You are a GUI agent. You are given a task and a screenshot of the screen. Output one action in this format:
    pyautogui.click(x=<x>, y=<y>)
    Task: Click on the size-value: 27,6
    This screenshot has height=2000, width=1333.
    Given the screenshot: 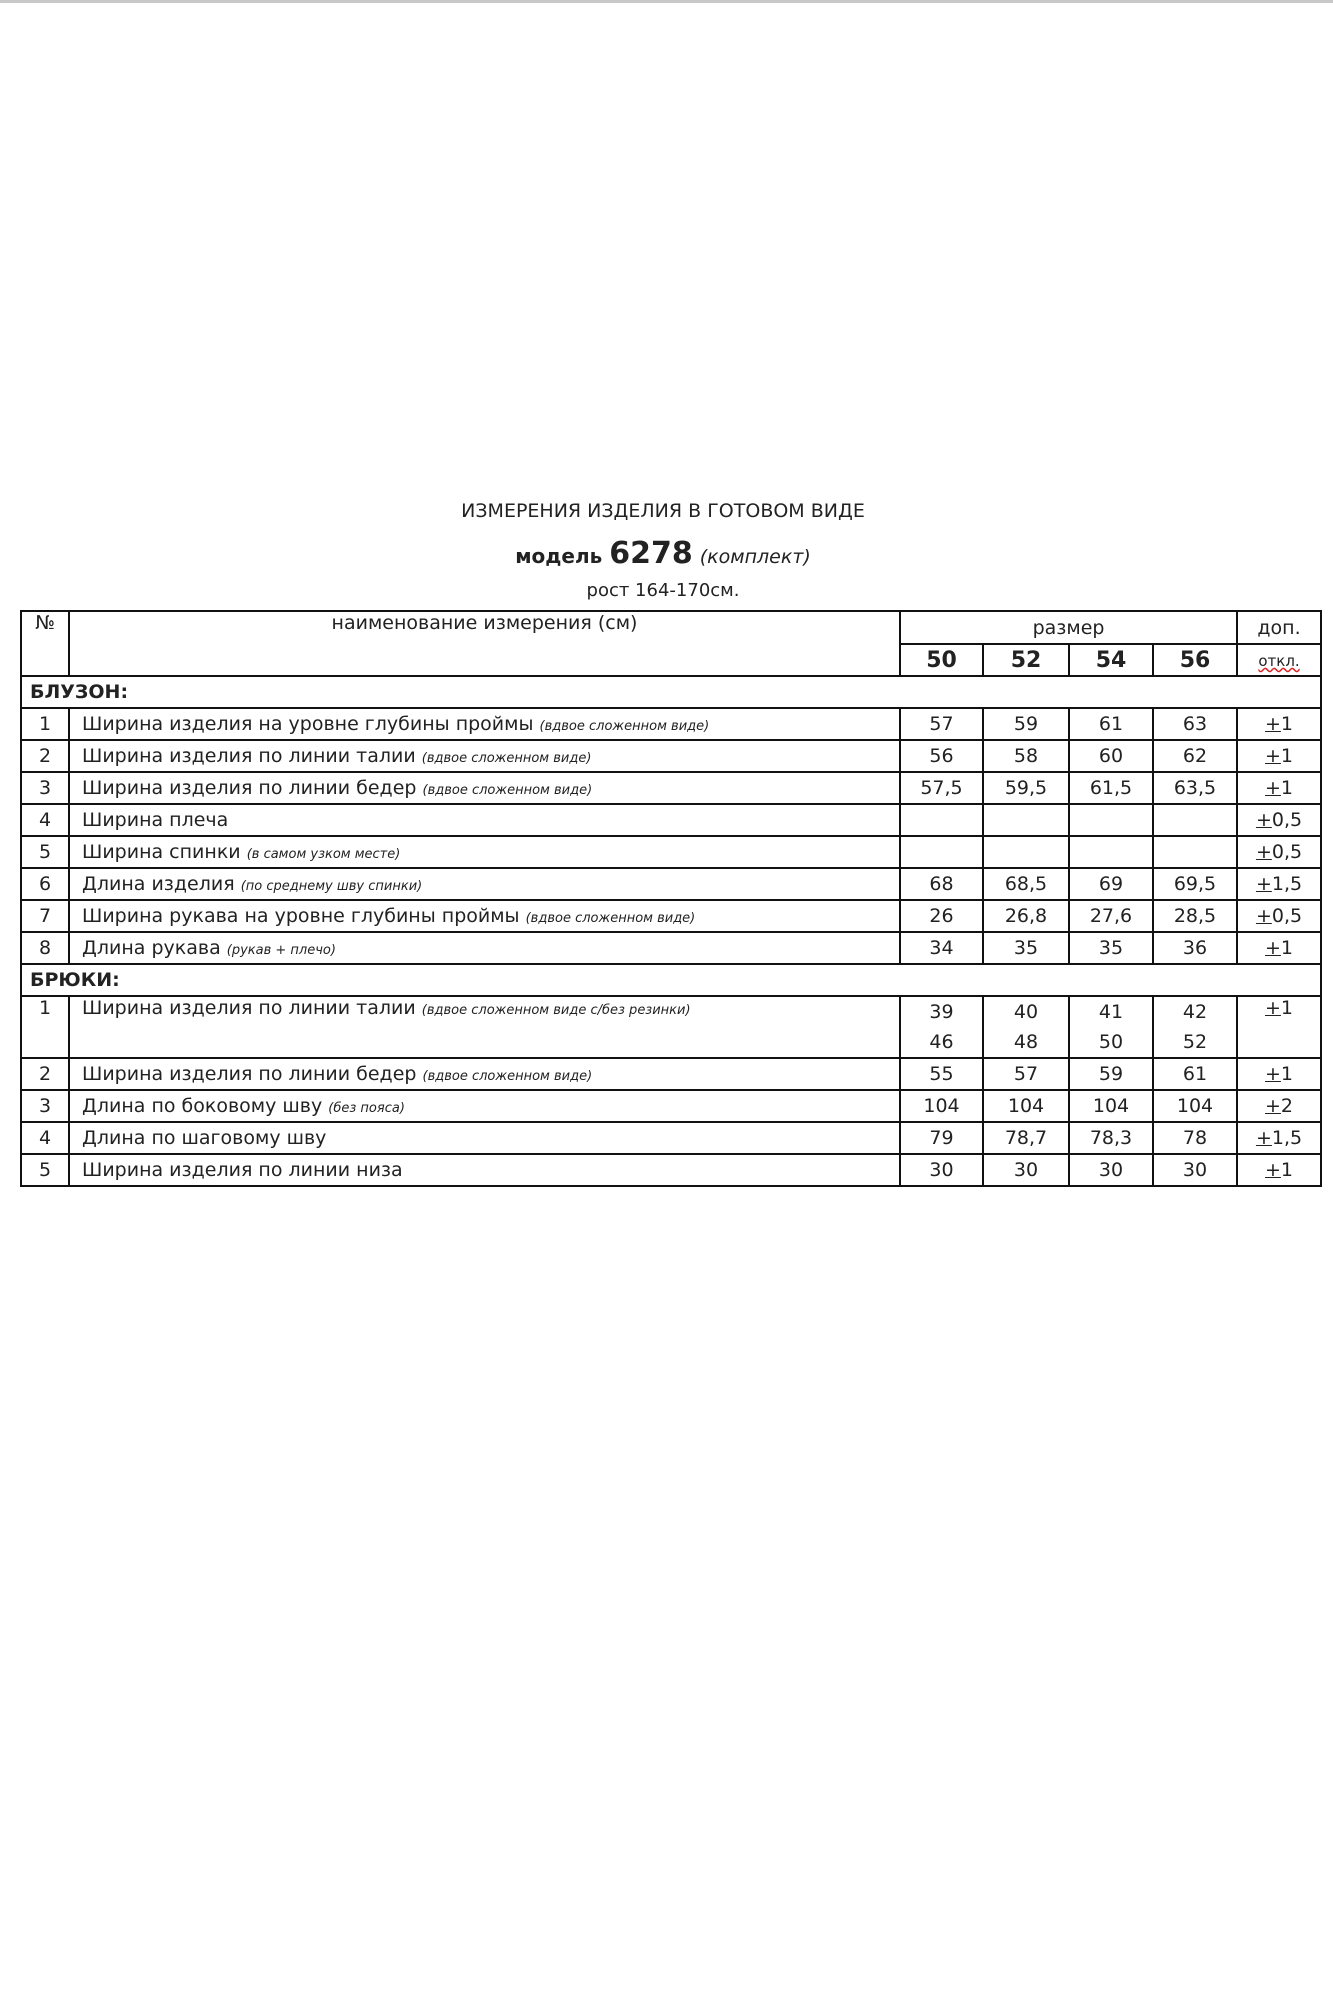 What is the action you would take?
    pyautogui.click(x=1111, y=916)
    